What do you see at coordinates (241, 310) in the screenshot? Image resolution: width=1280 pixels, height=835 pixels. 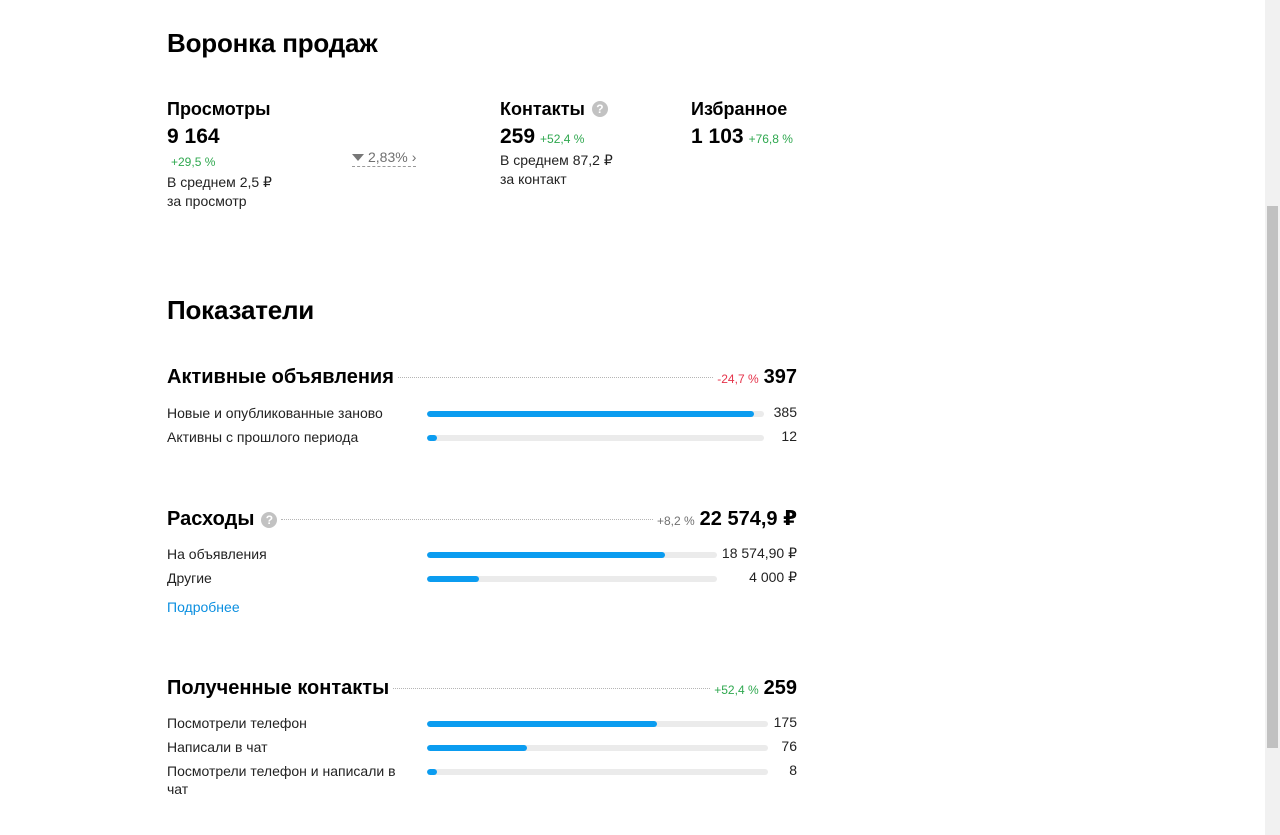 I see `metrics-title: Показатели` at bounding box center [241, 310].